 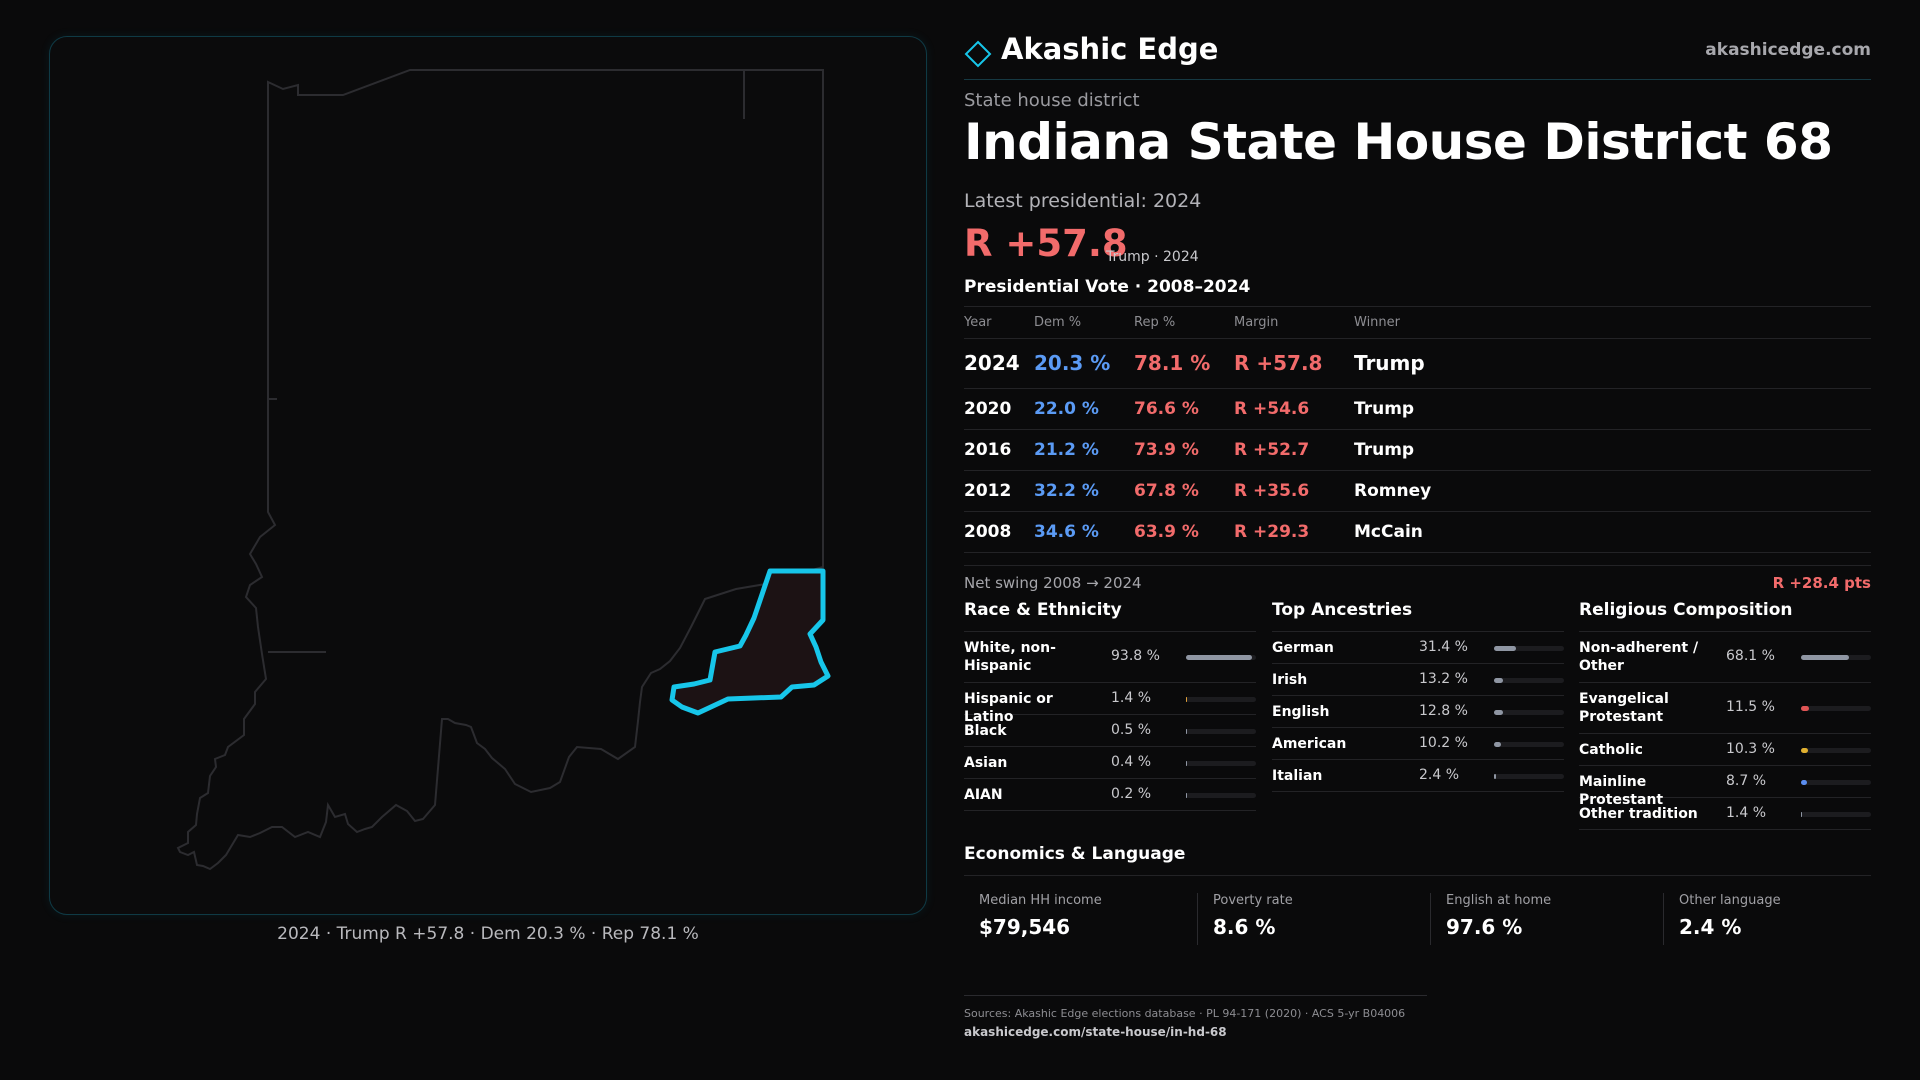 I want to click on stat-value: 8.6 %, so click(x=1244, y=927).